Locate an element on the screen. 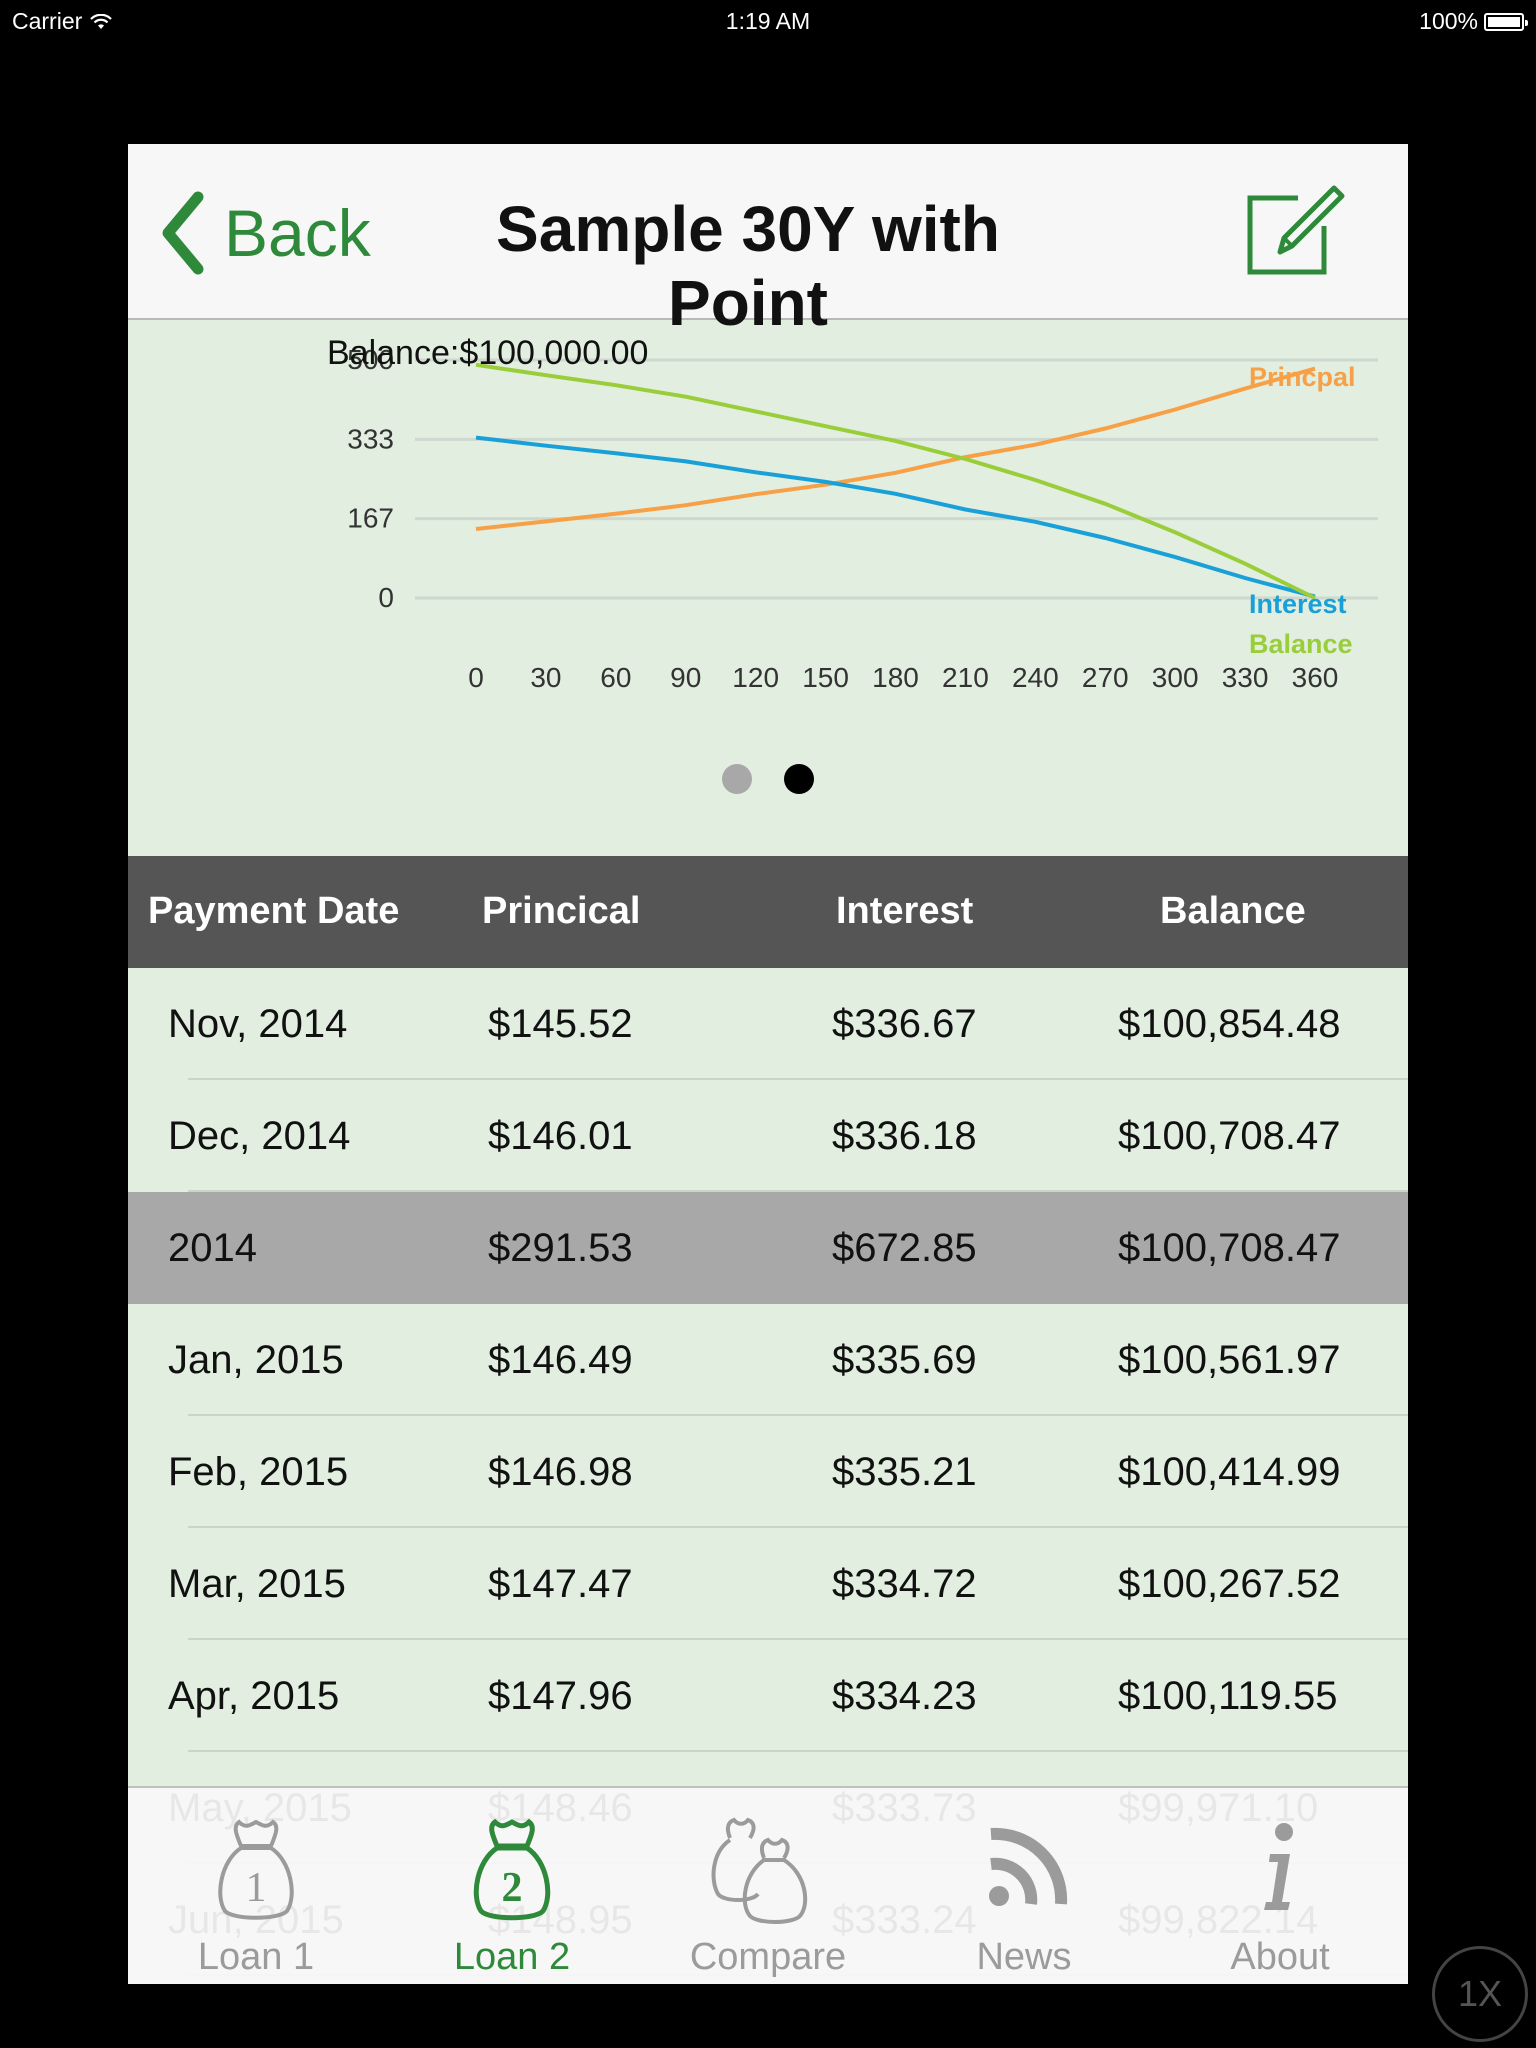 The height and width of the screenshot is (2048, 1536). interest-cell: $334.72 is located at coordinates (904, 1584).